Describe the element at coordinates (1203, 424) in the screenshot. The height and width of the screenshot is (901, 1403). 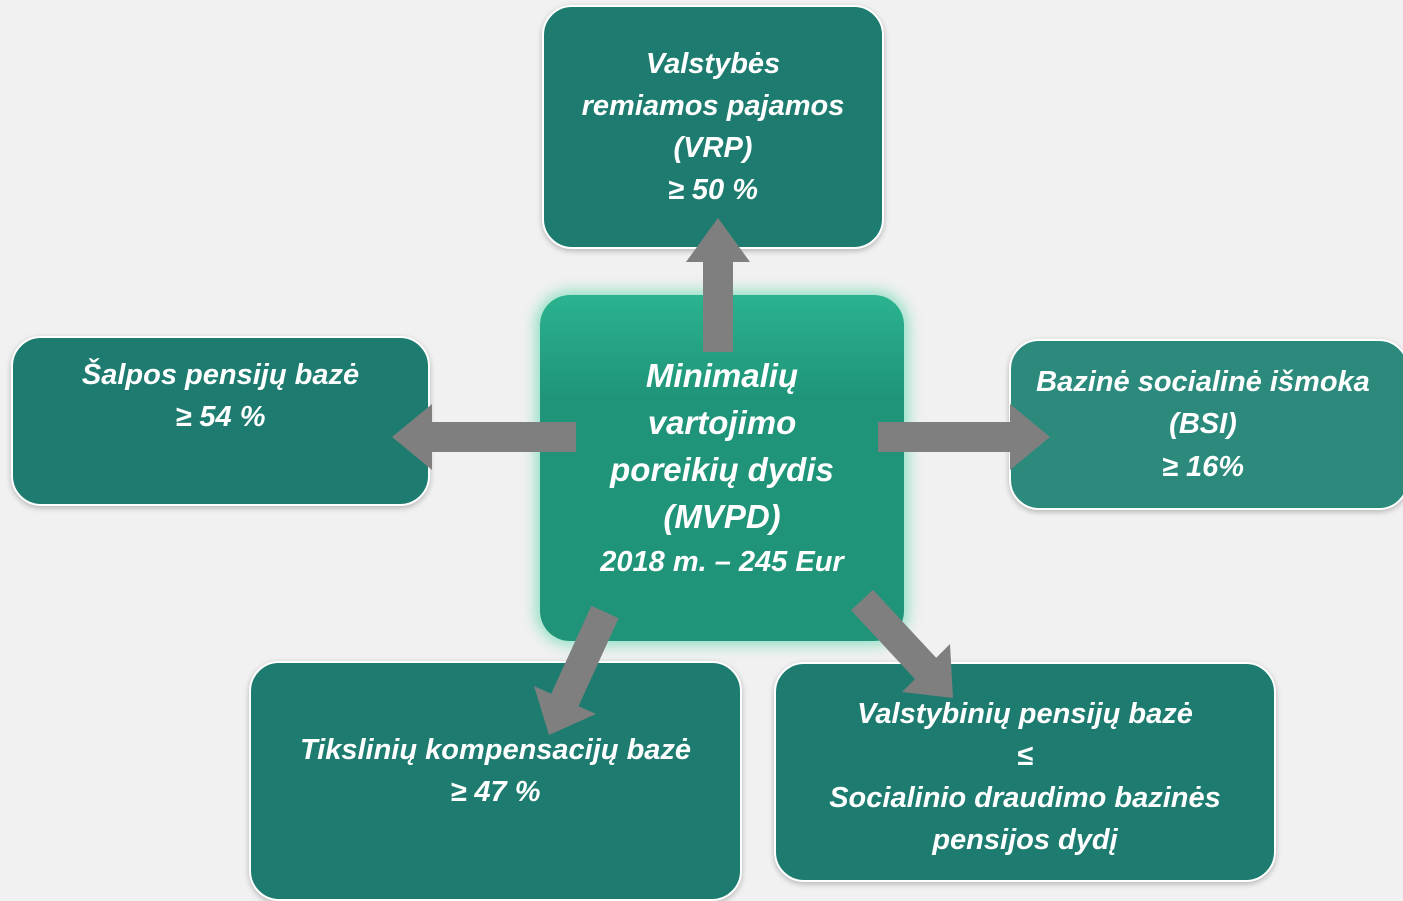
I see `node-text: (BSI)` at that location.